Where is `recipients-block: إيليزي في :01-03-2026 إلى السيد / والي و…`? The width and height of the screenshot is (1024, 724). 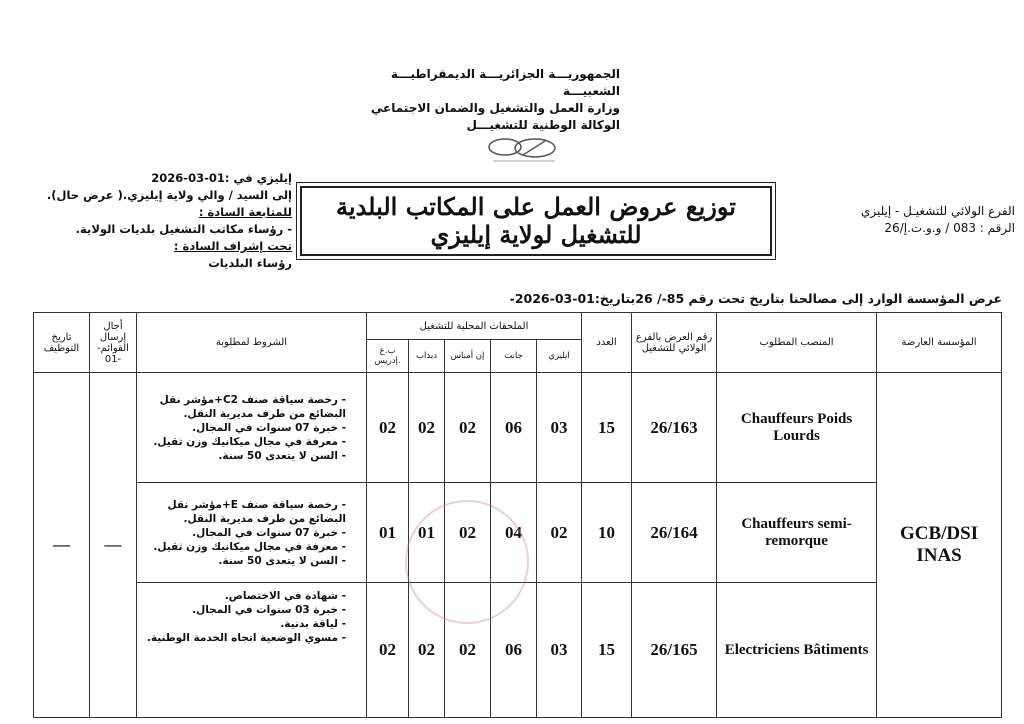 recipients-block: إيليزي في :01-03-2026 إلى السيد / والي و… is located at coordinates (156, 221).